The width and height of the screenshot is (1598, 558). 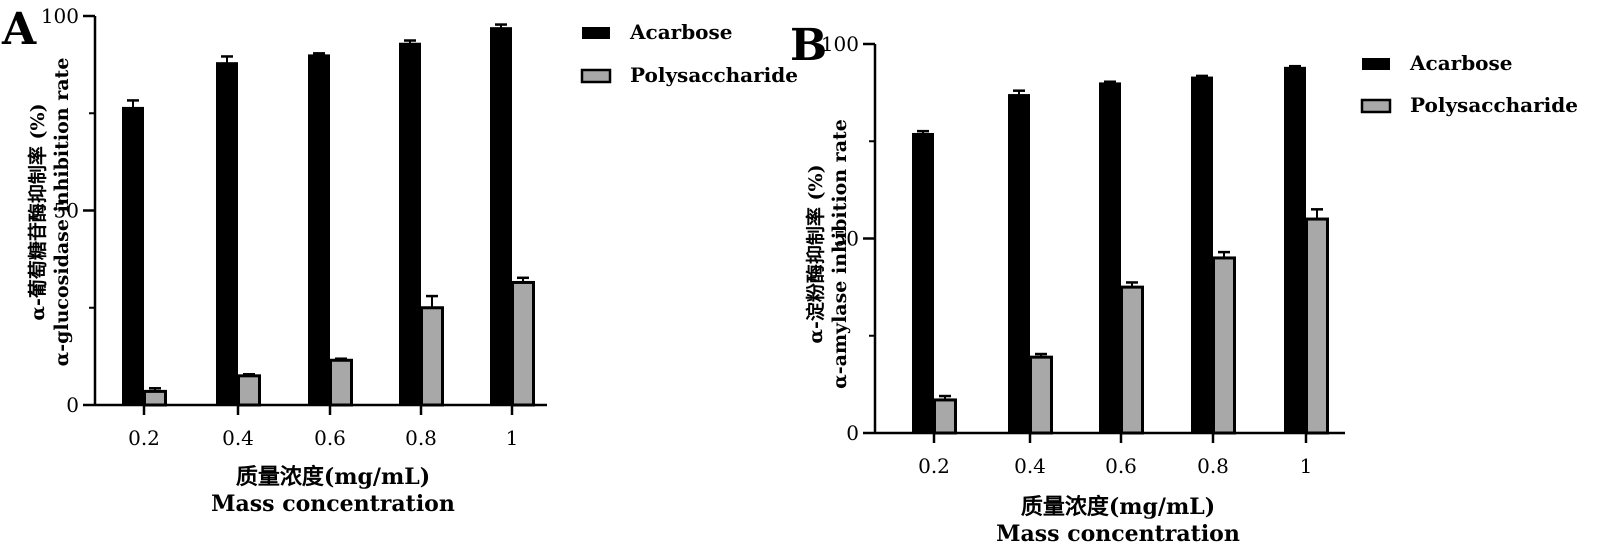 What do you see at coordinates (1030, 466) in the screenshot?
I see `panel-b-x-tick-label-0.4: 0.4` at bounding box center [1030, 466].